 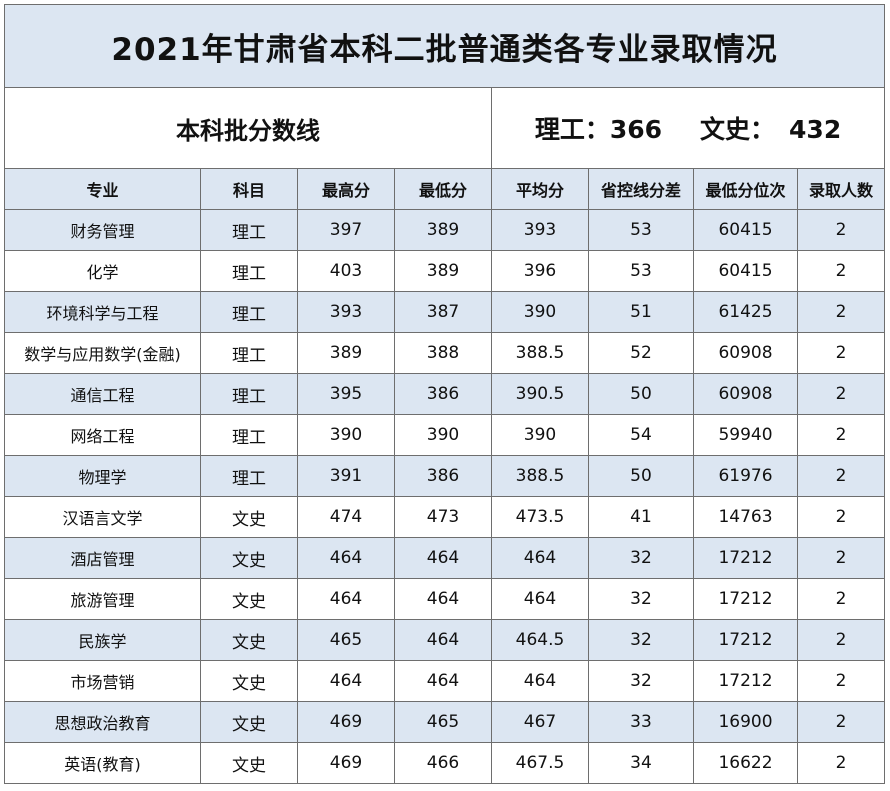 What do you see at coordinates (688, 128) in the screenshot?
I see `batch-line-scores: 理工：366 文史： 432` at bounding box center [688, 128].